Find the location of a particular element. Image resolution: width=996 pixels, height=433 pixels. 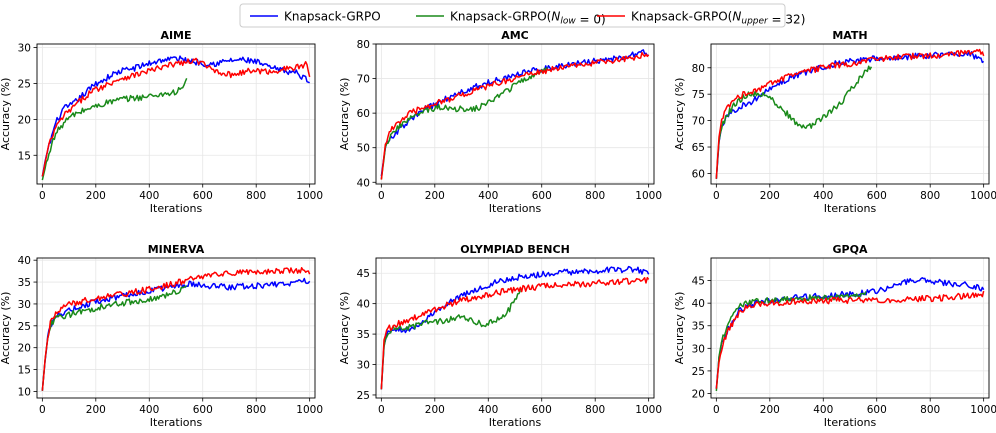

legend-frame is located at coordinates (512, 15).